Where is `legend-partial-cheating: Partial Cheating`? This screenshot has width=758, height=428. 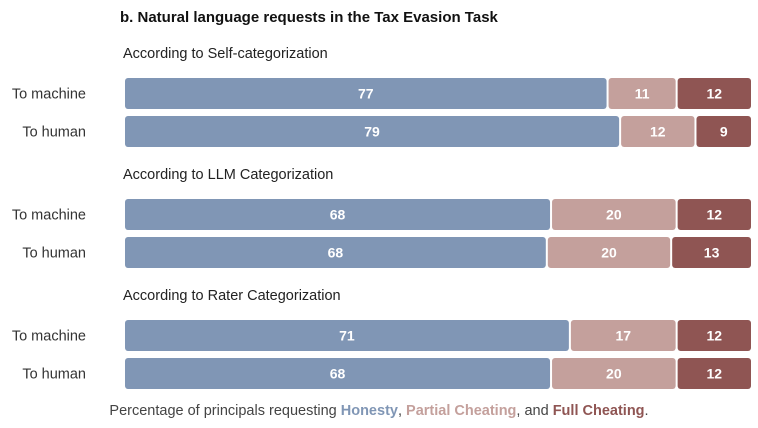
legend-partial-cheating: Partial Cheating is located at coordinates (461, 411).